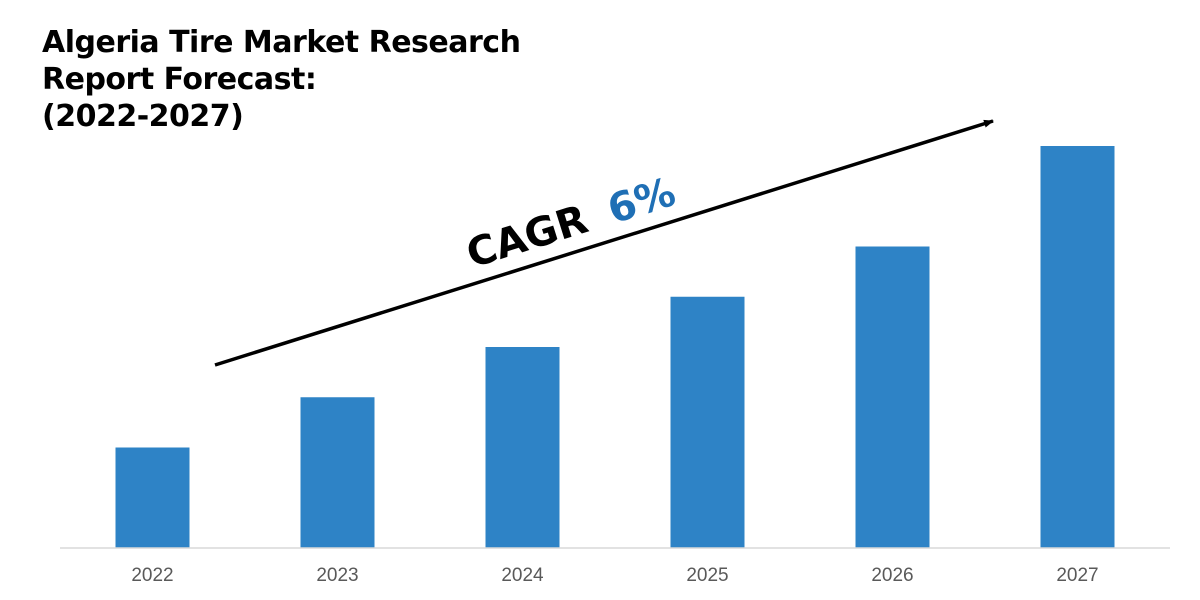  Describe the element at coordinates (143, 116) in the screenshot. I see `title-line-3: (2022-2027)` at that location.